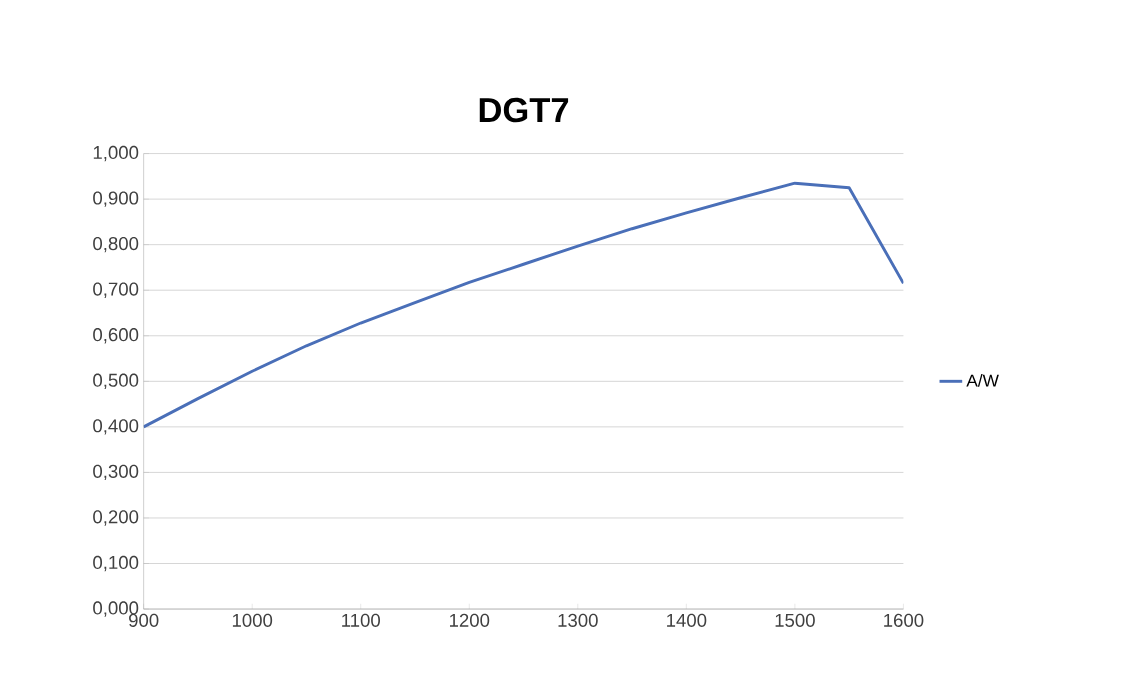 The height and width of the screenshot is (696, 1134). Describe the element at coordinates (904, 620) in the screenshot. I see `x-tick-label: 1600` at that location.